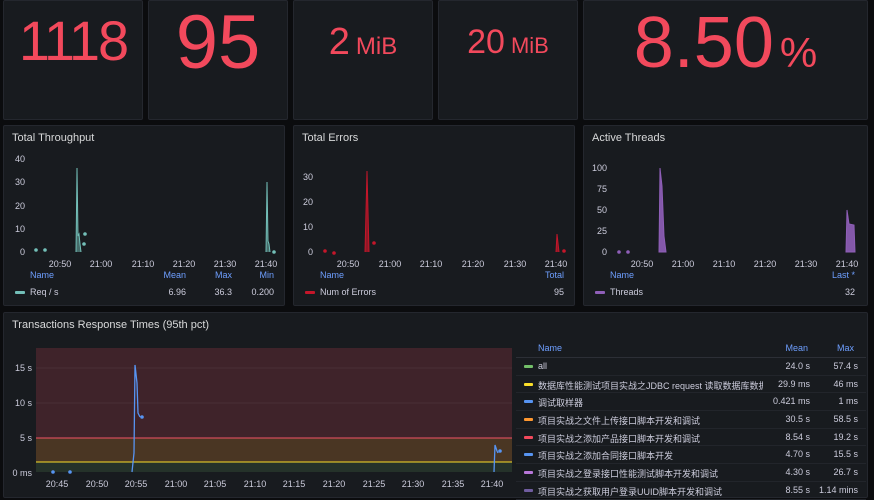  Describe the element at coordinates (845, 472) in the screenshot. I see `legend-max: 26.7 s` at that location.